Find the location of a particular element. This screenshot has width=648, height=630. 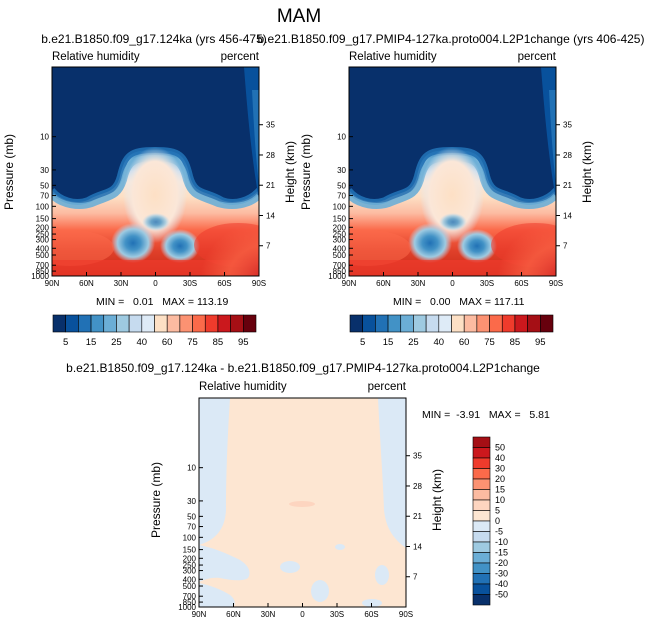

panelB-htick-label: 28 is located at coordinates (567, 155).